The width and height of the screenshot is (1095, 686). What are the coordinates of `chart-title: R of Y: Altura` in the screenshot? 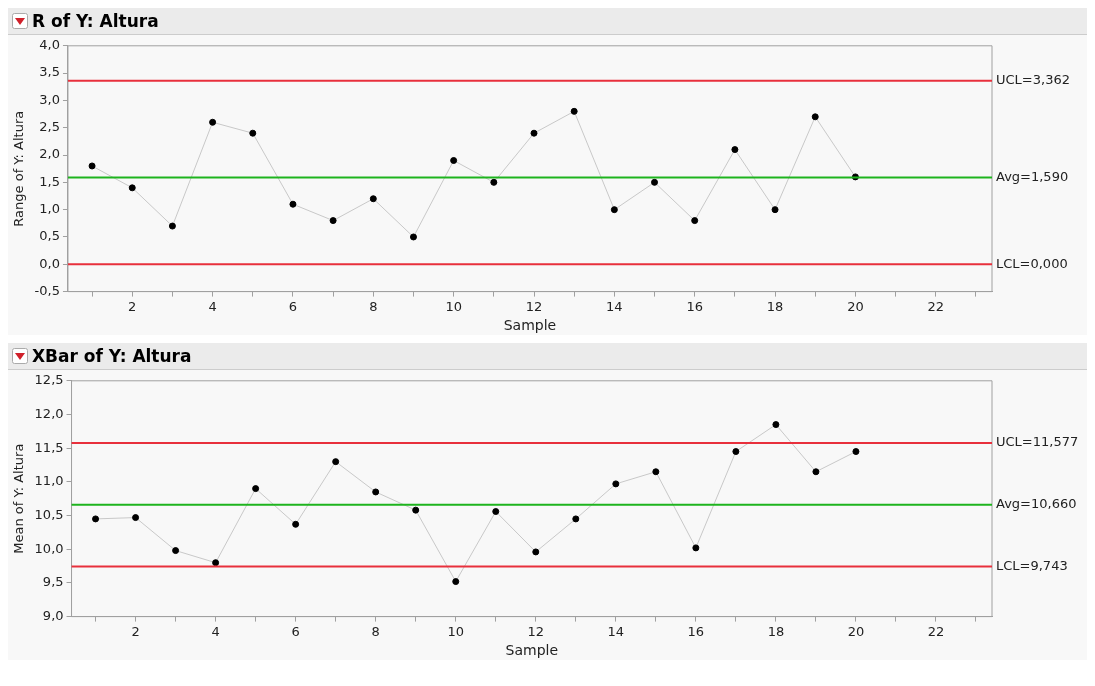 It's located at (95, 21).